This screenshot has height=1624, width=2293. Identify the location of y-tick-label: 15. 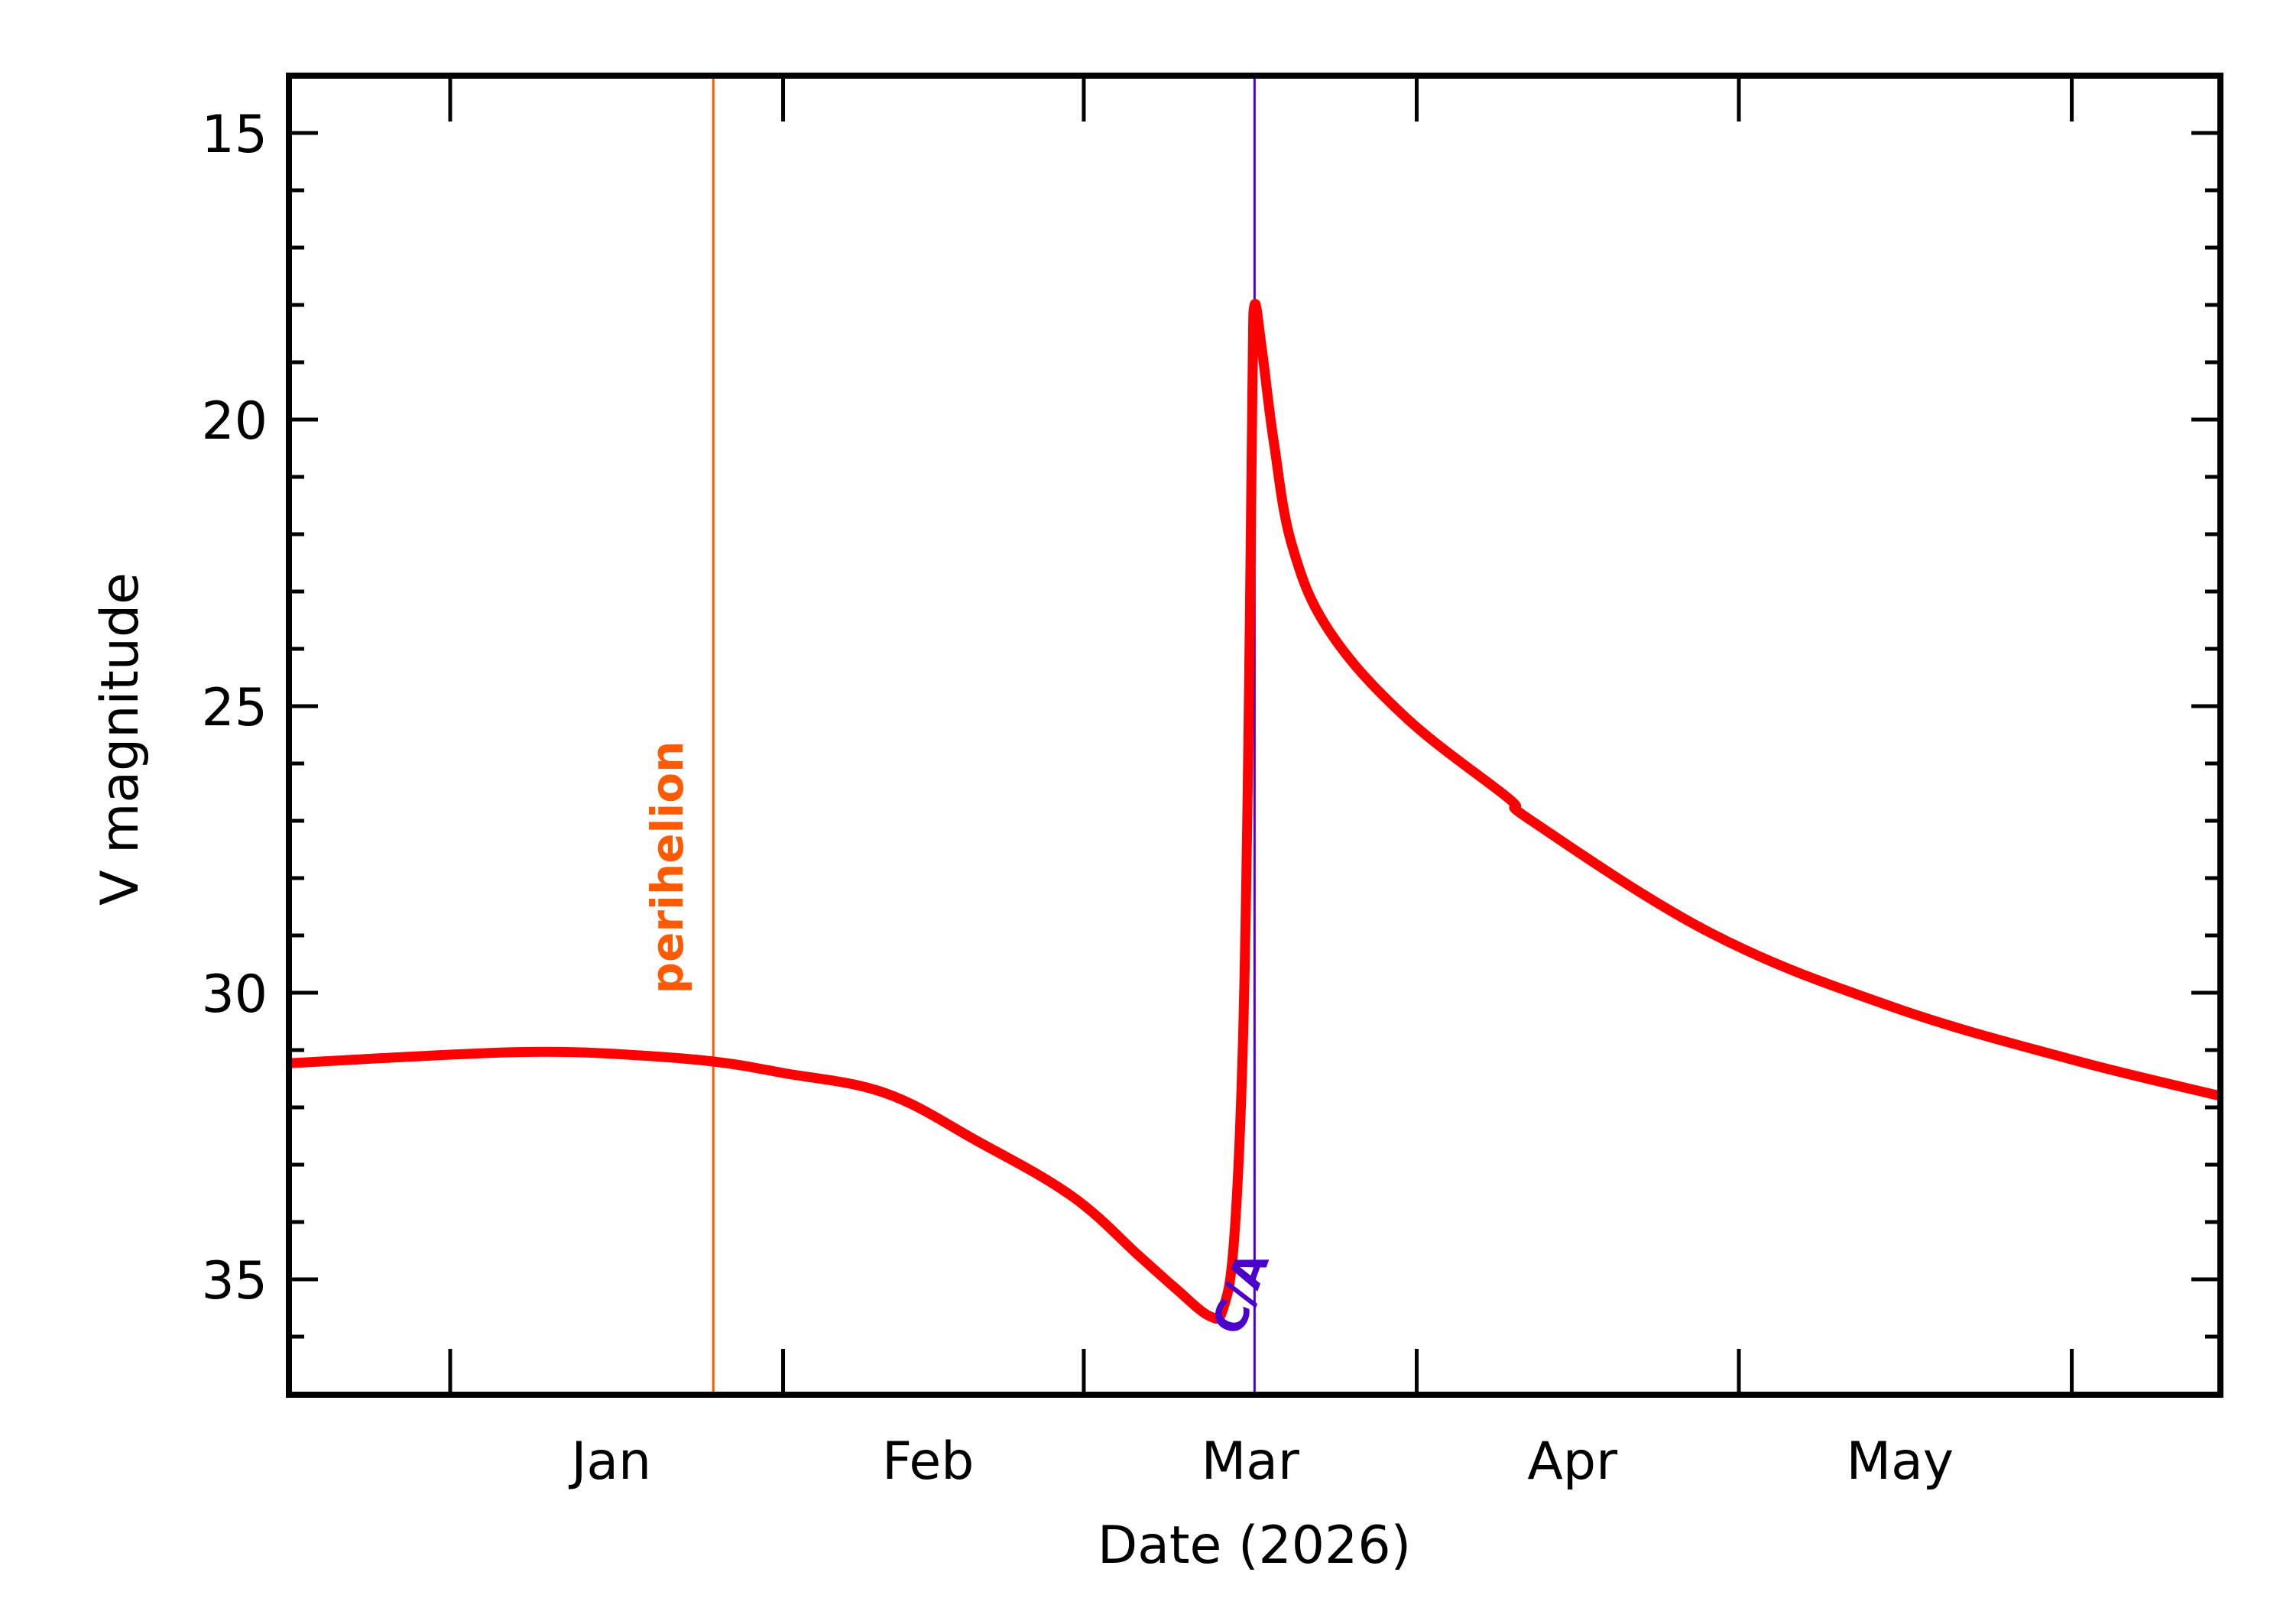
(235, 135).